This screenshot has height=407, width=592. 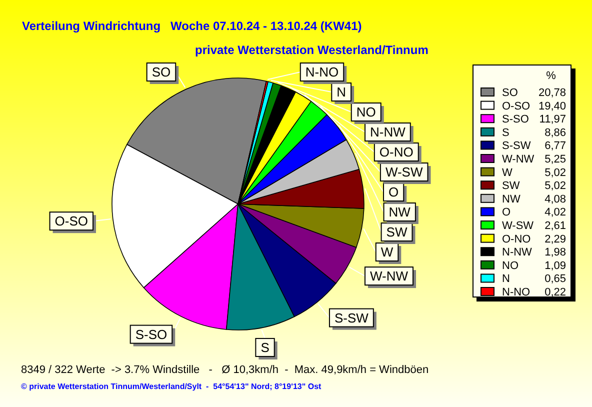 What do you see at coordinates (511, 186) in the screenshot?
I see `legend-label: SW` at bounding box center [511, 186].